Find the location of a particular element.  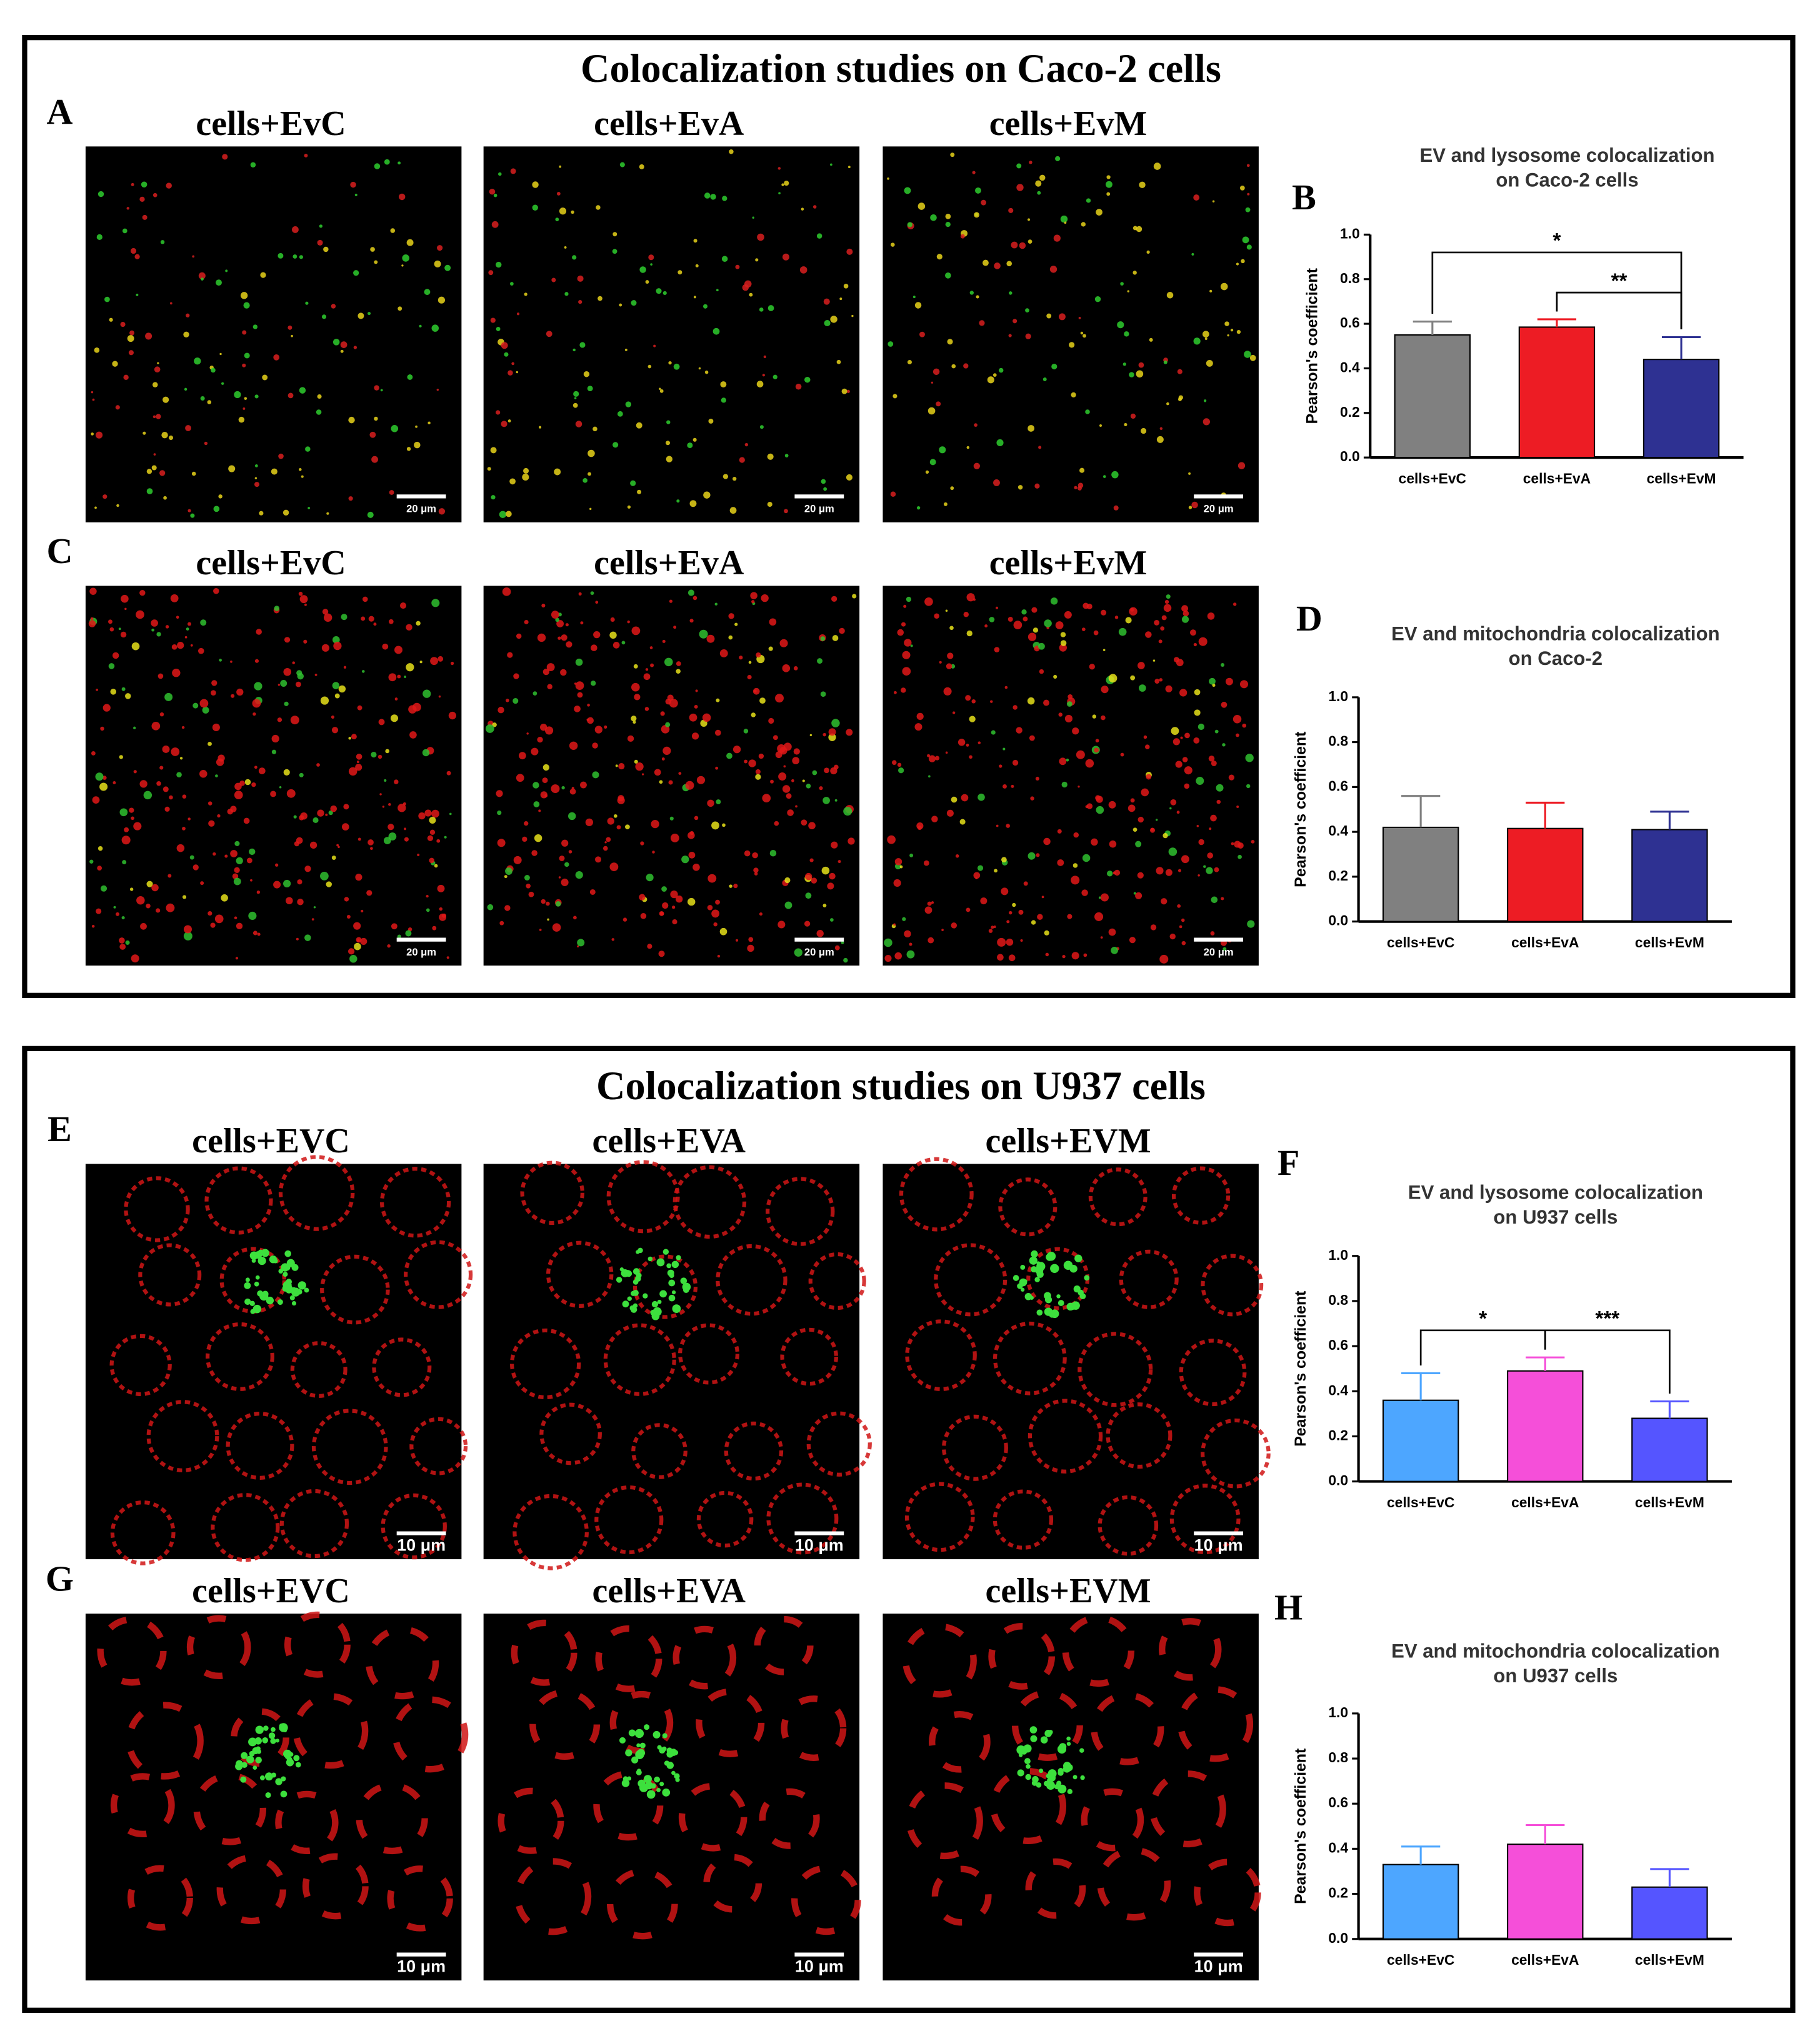

y-tick-label: 0.0 is located at coordinates (1338, 920).